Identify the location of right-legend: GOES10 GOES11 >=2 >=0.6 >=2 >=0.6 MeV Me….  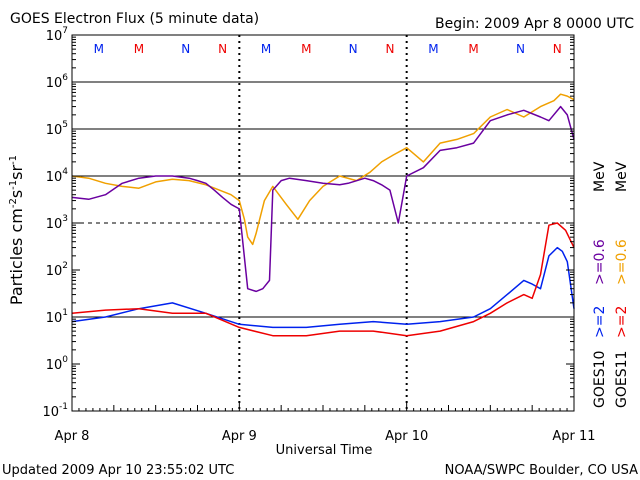
(611, 284).